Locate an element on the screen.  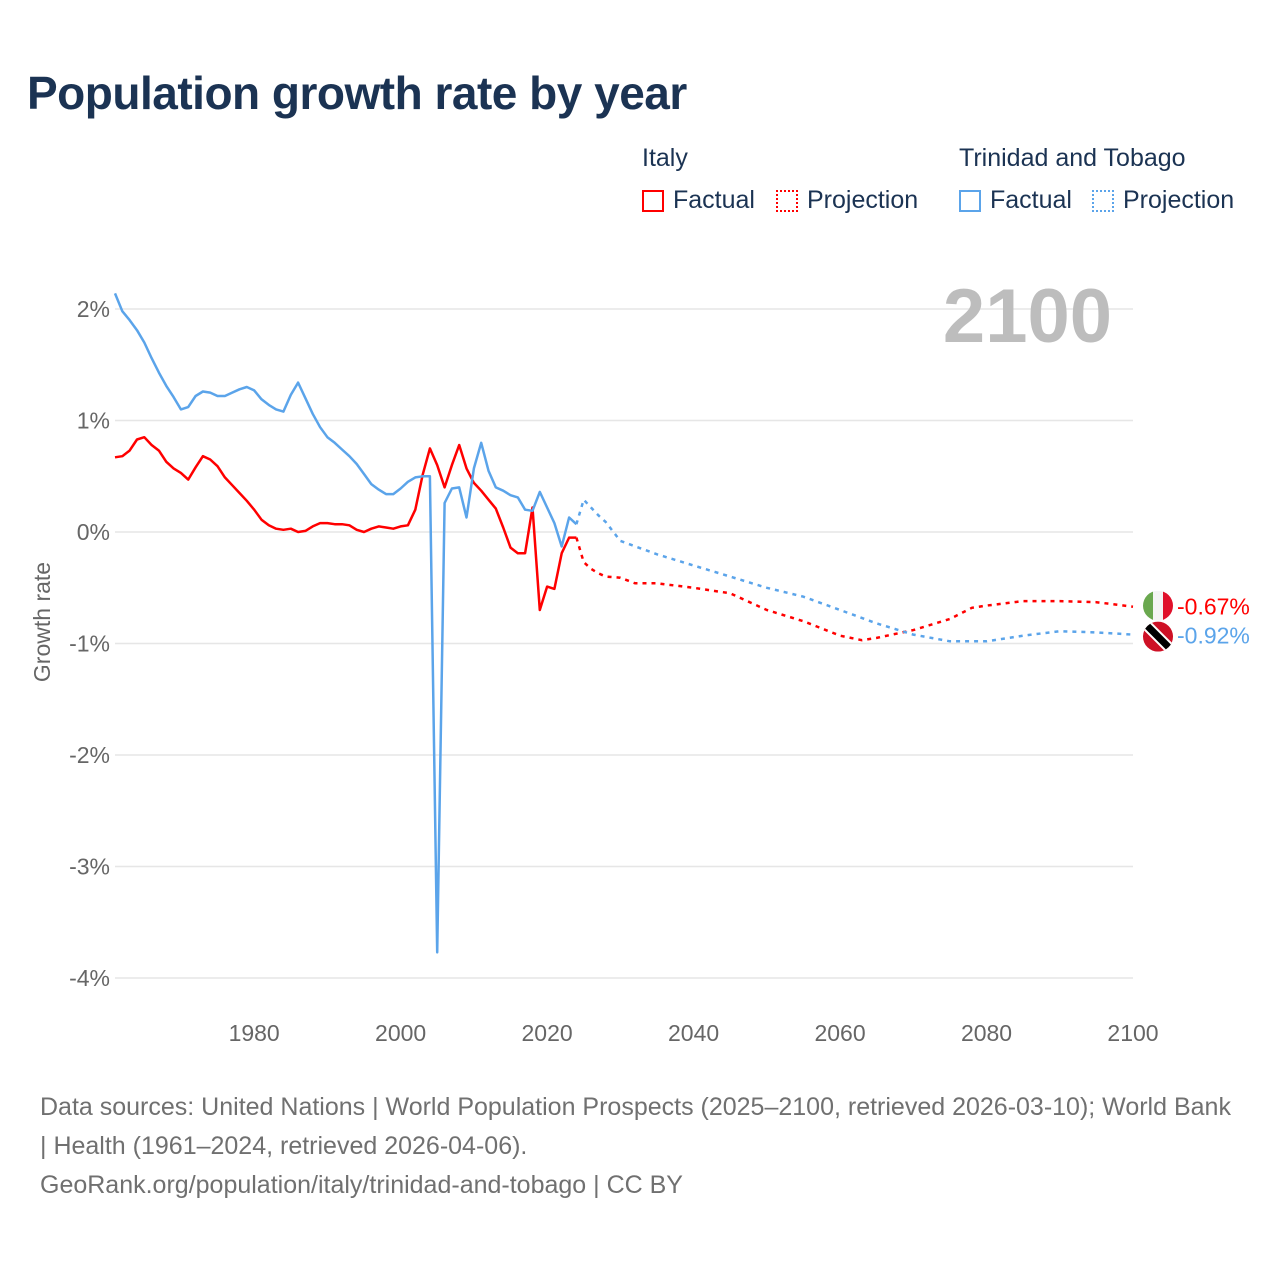
y-tick-label: 1% is located at coordinates (93, 421).